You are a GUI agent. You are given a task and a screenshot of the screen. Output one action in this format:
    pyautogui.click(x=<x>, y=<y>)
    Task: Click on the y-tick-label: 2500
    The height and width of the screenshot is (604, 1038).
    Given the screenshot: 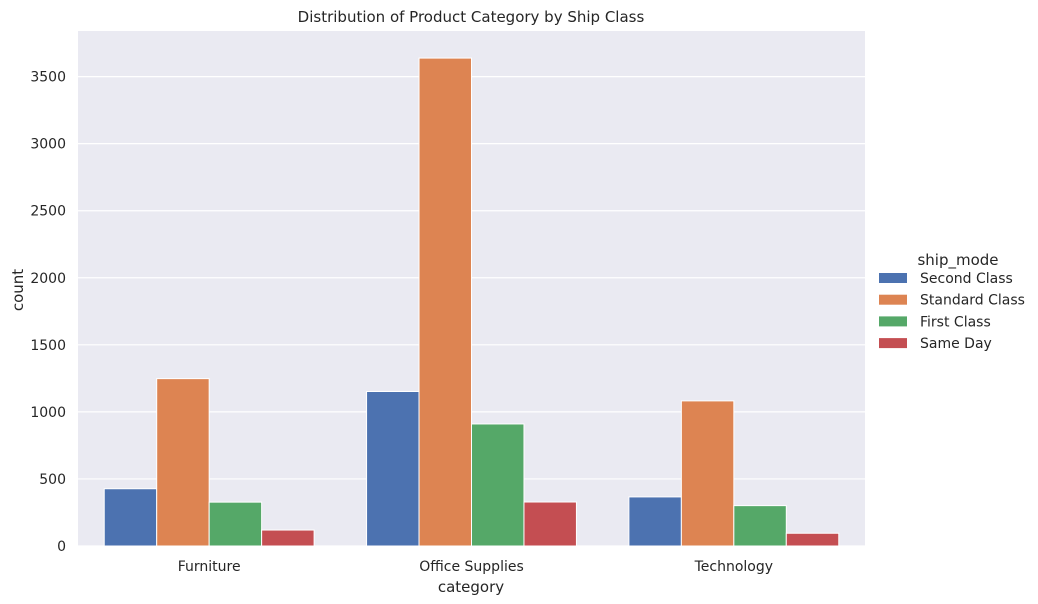 What is the action you would take?
    pyautogui.click(x=48, y=212)
    